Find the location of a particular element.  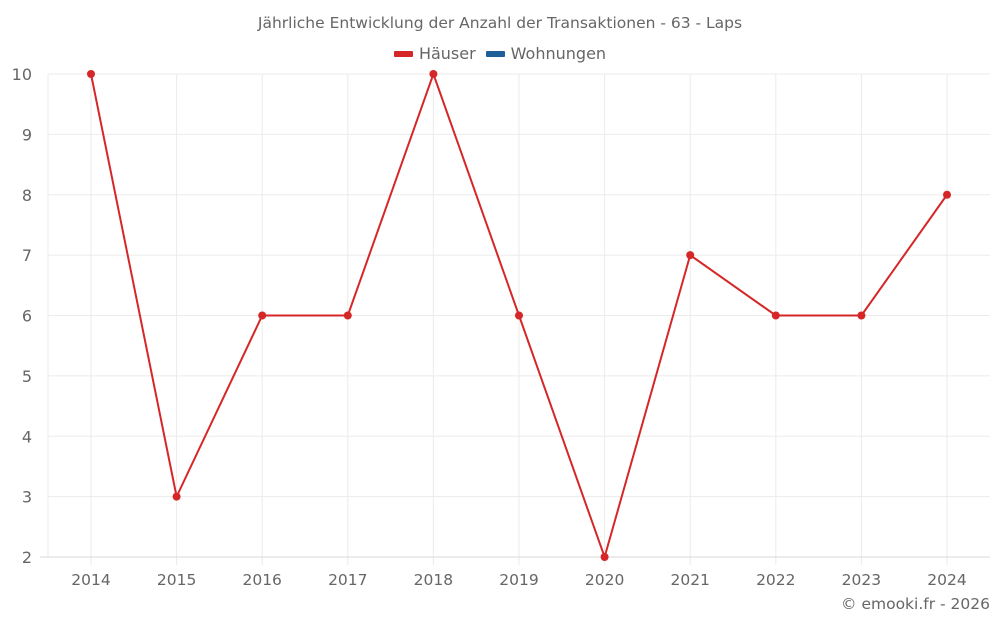

y-tick-label: 3 is located at coordinates (27, 497).